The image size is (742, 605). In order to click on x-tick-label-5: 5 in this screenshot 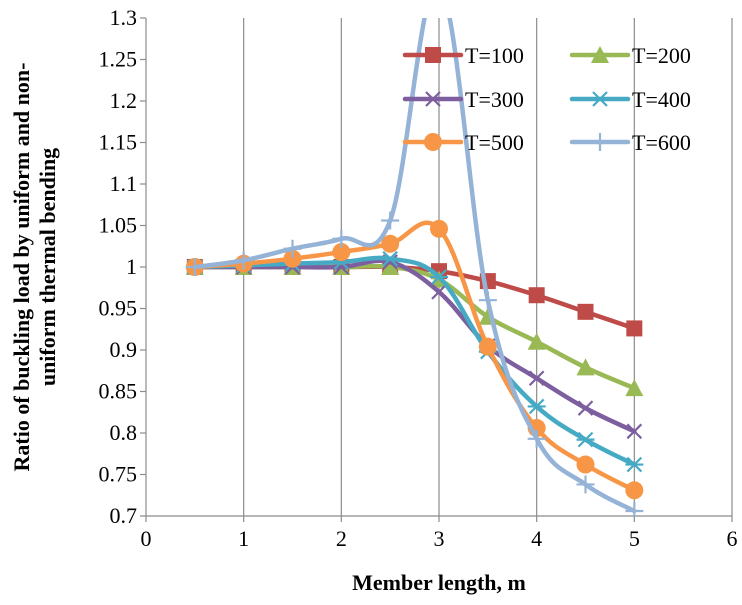, I will do `click(634, 538)`.